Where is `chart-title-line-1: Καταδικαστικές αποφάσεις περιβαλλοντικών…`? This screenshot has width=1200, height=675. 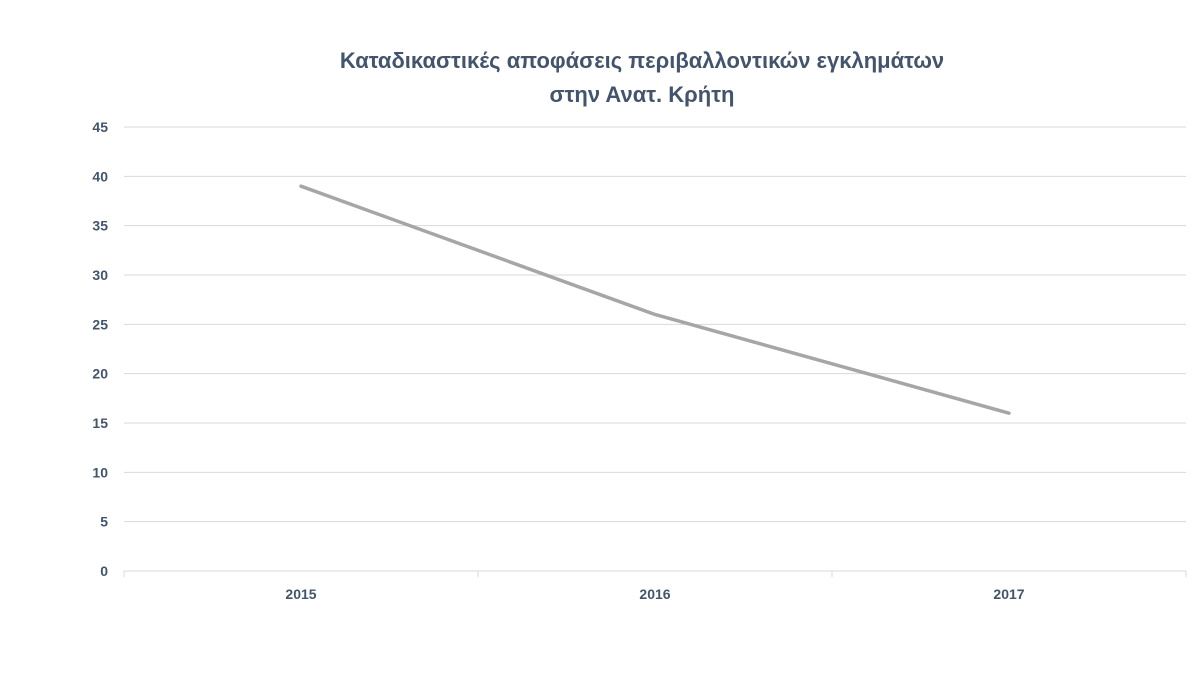
chart-title-line-1: Καταδικαστικές αποφάσεις περιβαλλοντικών… is located at coordinates (642, 60).